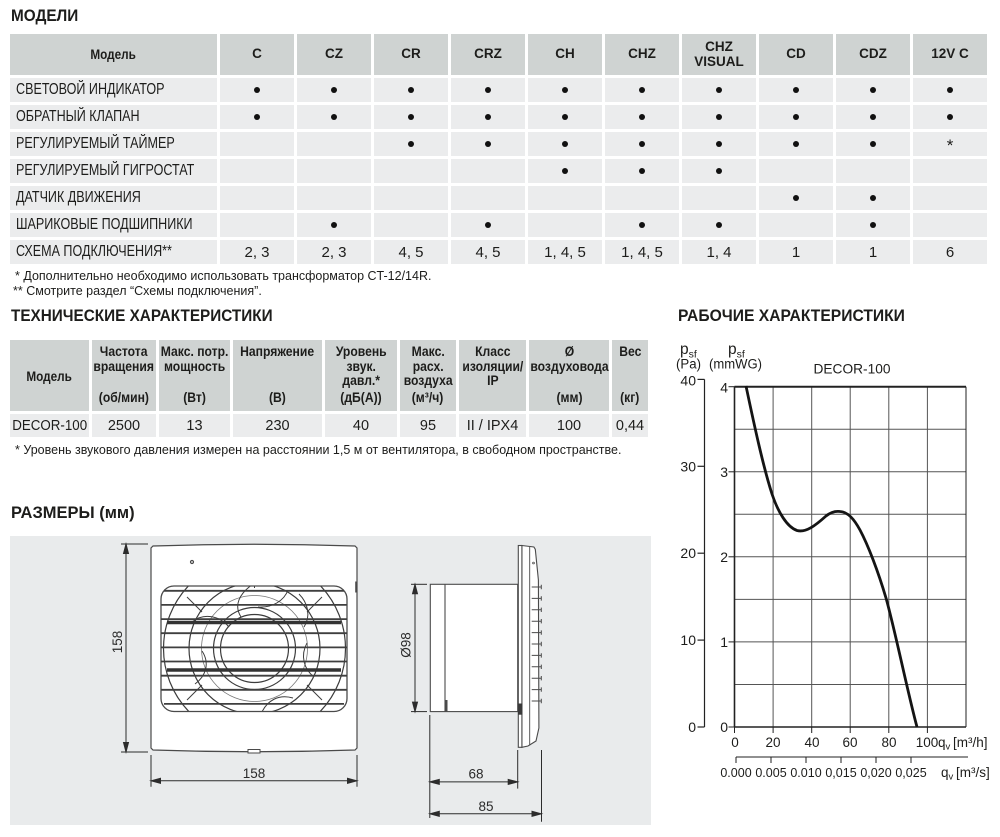 The width and height of the screenshot is (1000, 837). Describe the element at coordinates (805, 773) in the screenshot. I see `svg-text: 0.010` at that location.